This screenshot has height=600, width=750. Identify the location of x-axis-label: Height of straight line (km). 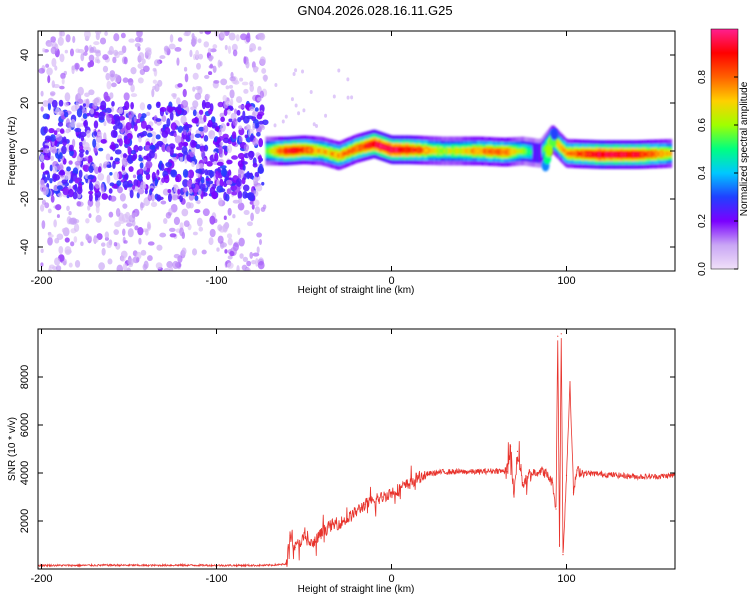
(356, 589).